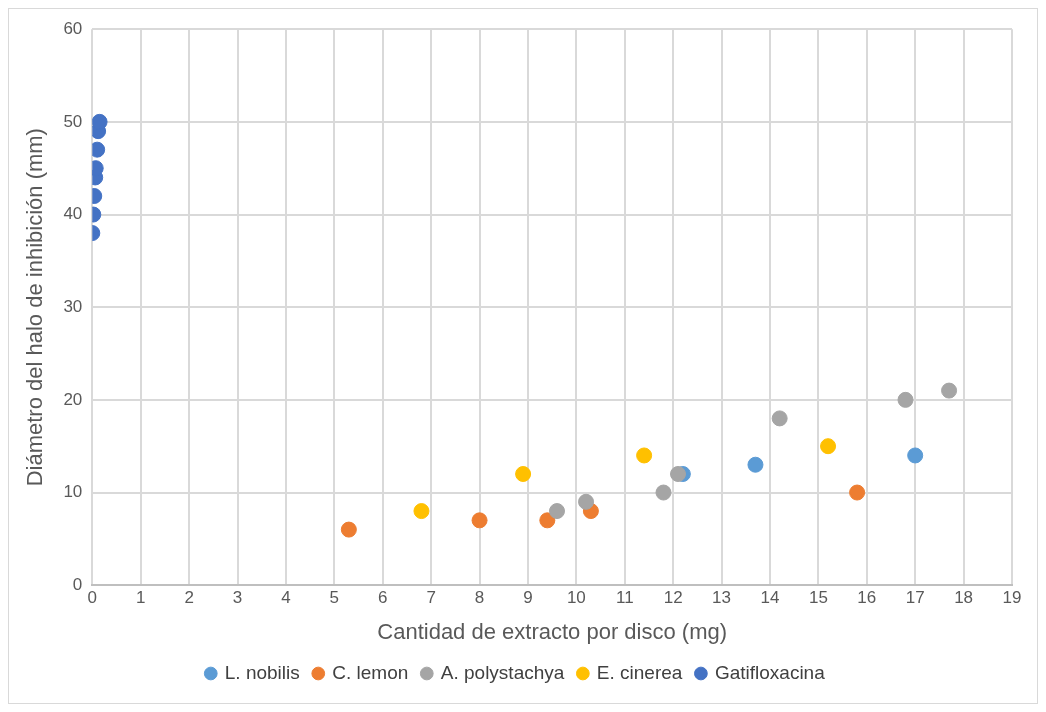 The height and width of the screenshot is (712, 1046). I want to click on y-axis-title: Diámetro del halo de inhibición (mm), so click(35, 307).